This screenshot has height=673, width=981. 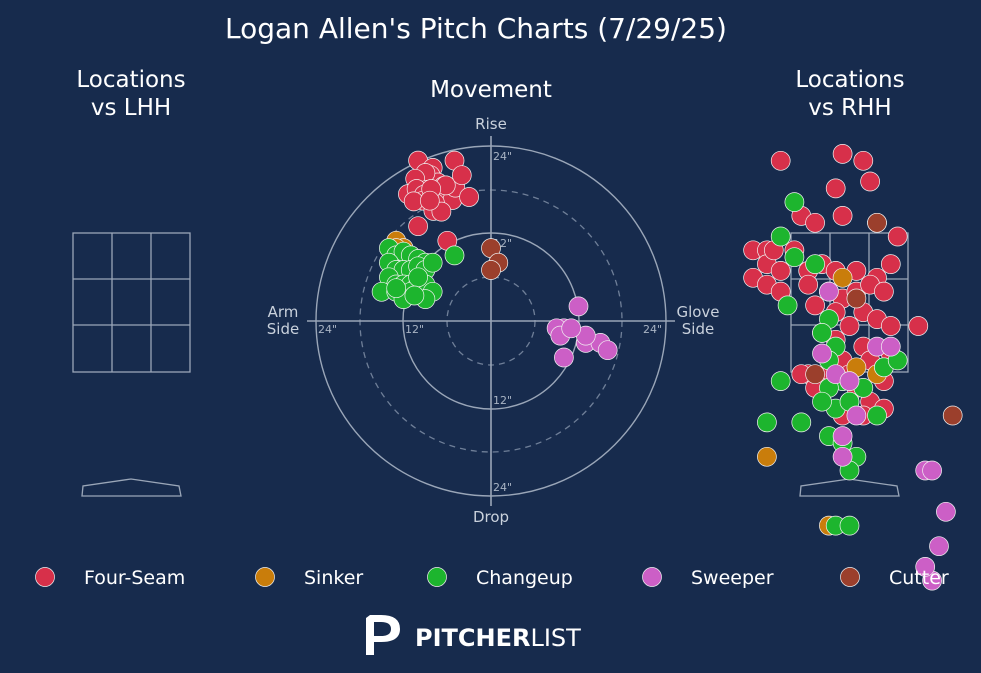 I want to click on pitcherlist-logo: PITCHERLIST, so click(x=473, y=635).